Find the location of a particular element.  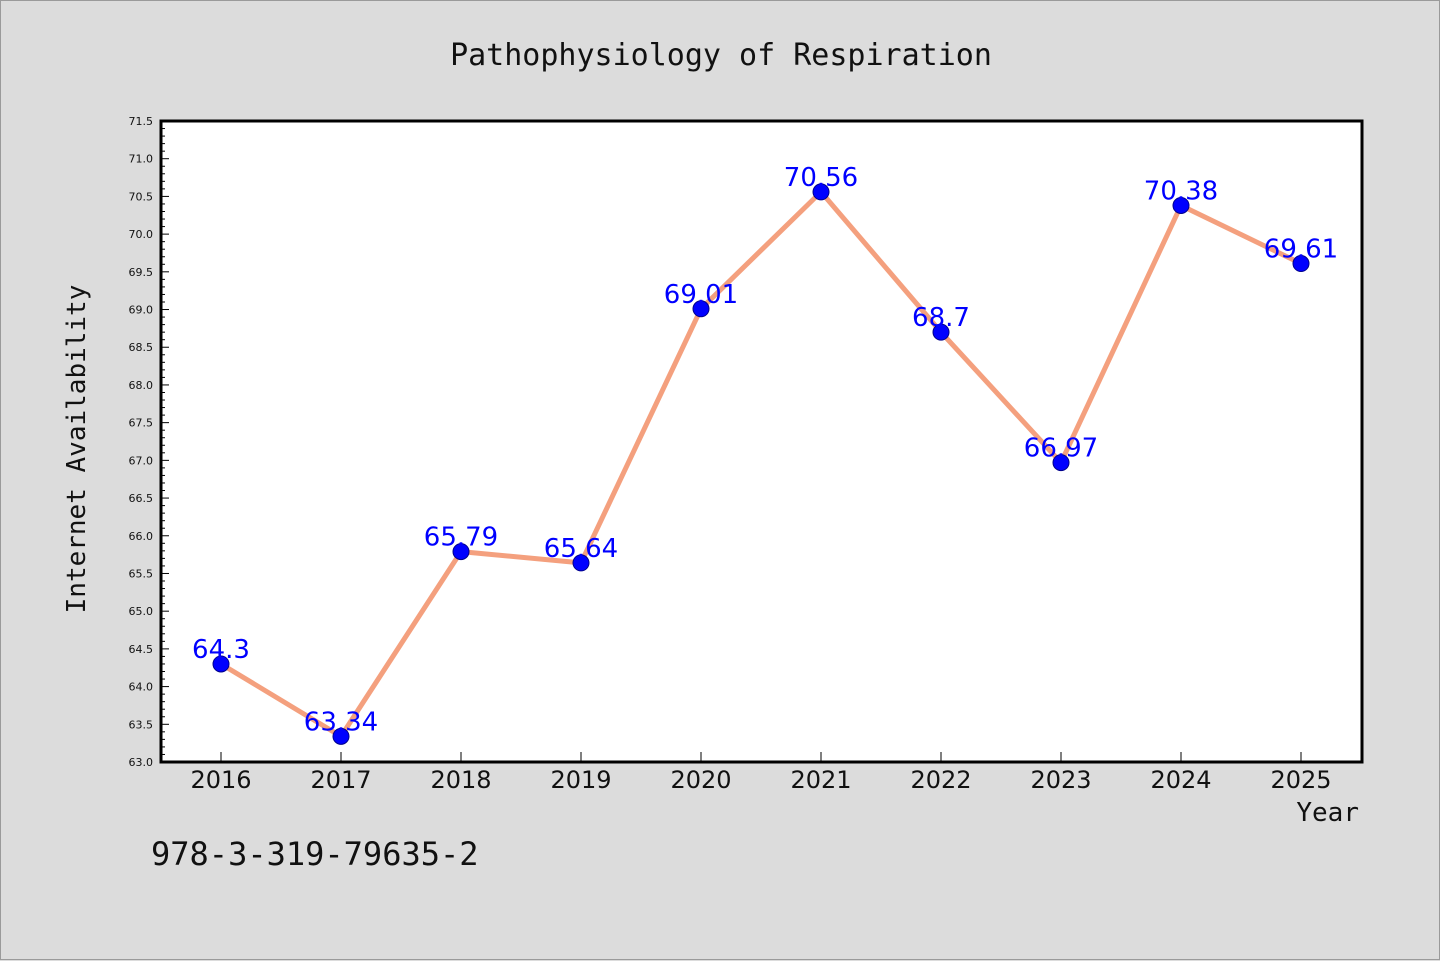

x-tick-label: 2024 is located at coordinates (1180, 780).